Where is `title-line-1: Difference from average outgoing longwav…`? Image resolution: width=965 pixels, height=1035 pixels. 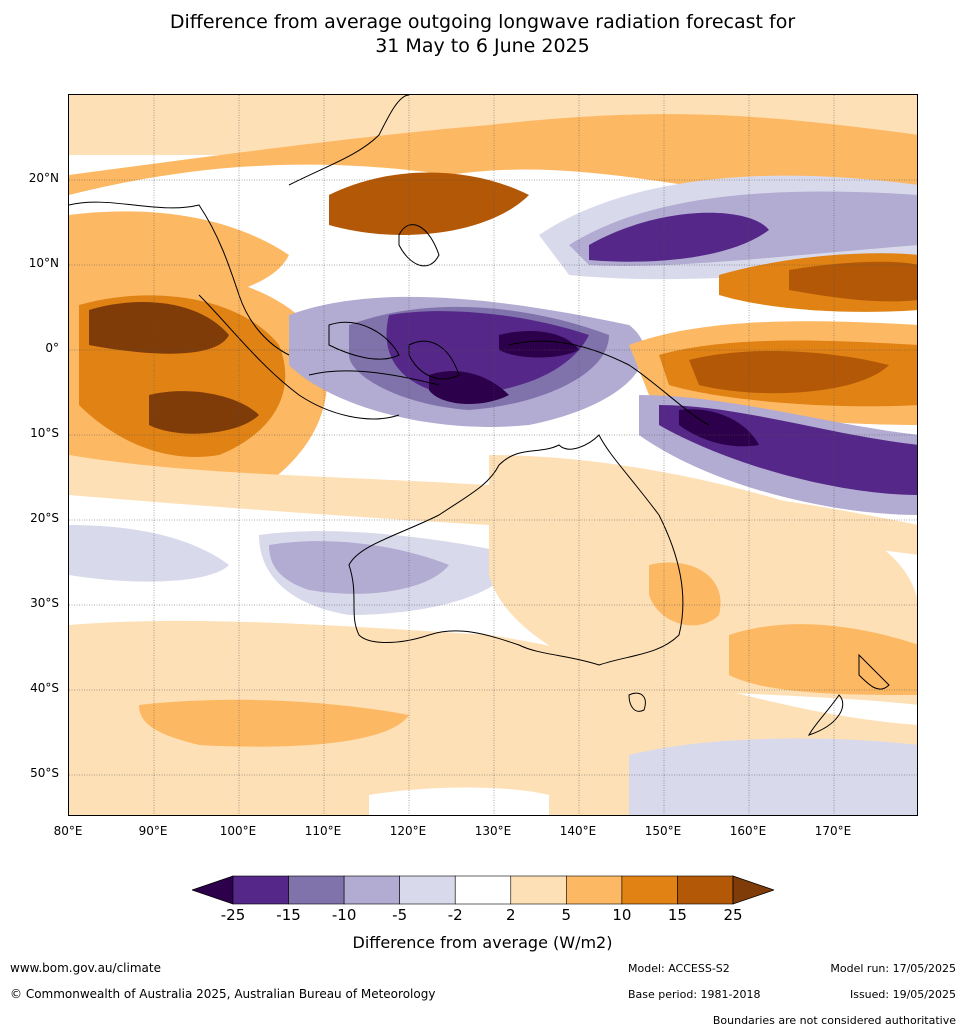 title-line-1: Difference from average outgoing longwav… is located at coordinates (482, 22).